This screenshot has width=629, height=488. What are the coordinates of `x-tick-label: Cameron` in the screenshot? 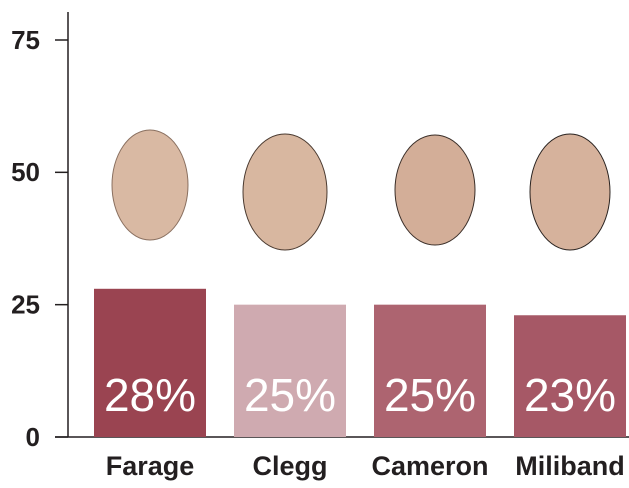 It's located at (429, 466).